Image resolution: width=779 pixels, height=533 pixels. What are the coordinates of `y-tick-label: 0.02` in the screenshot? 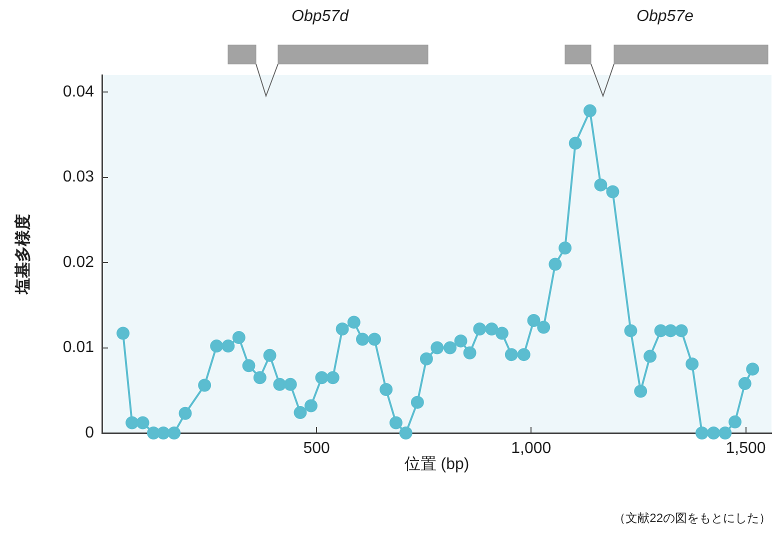 It's located at (78, 262).